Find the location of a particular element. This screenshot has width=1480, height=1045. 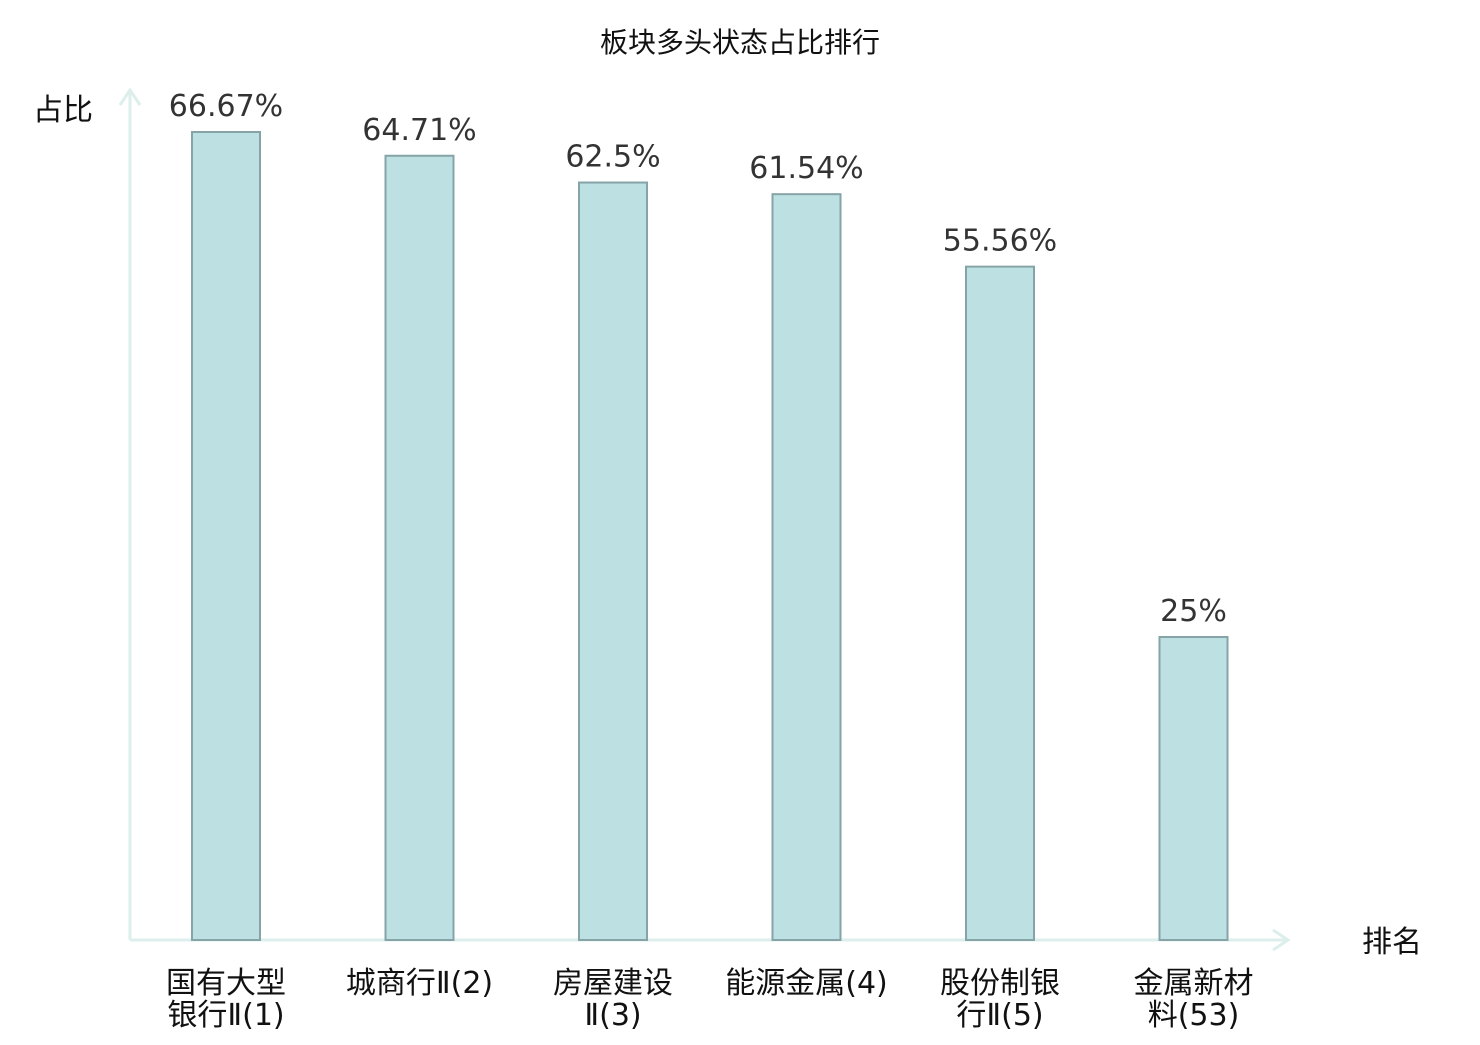

value-label: 25% is located at coordinates (1193, 611).